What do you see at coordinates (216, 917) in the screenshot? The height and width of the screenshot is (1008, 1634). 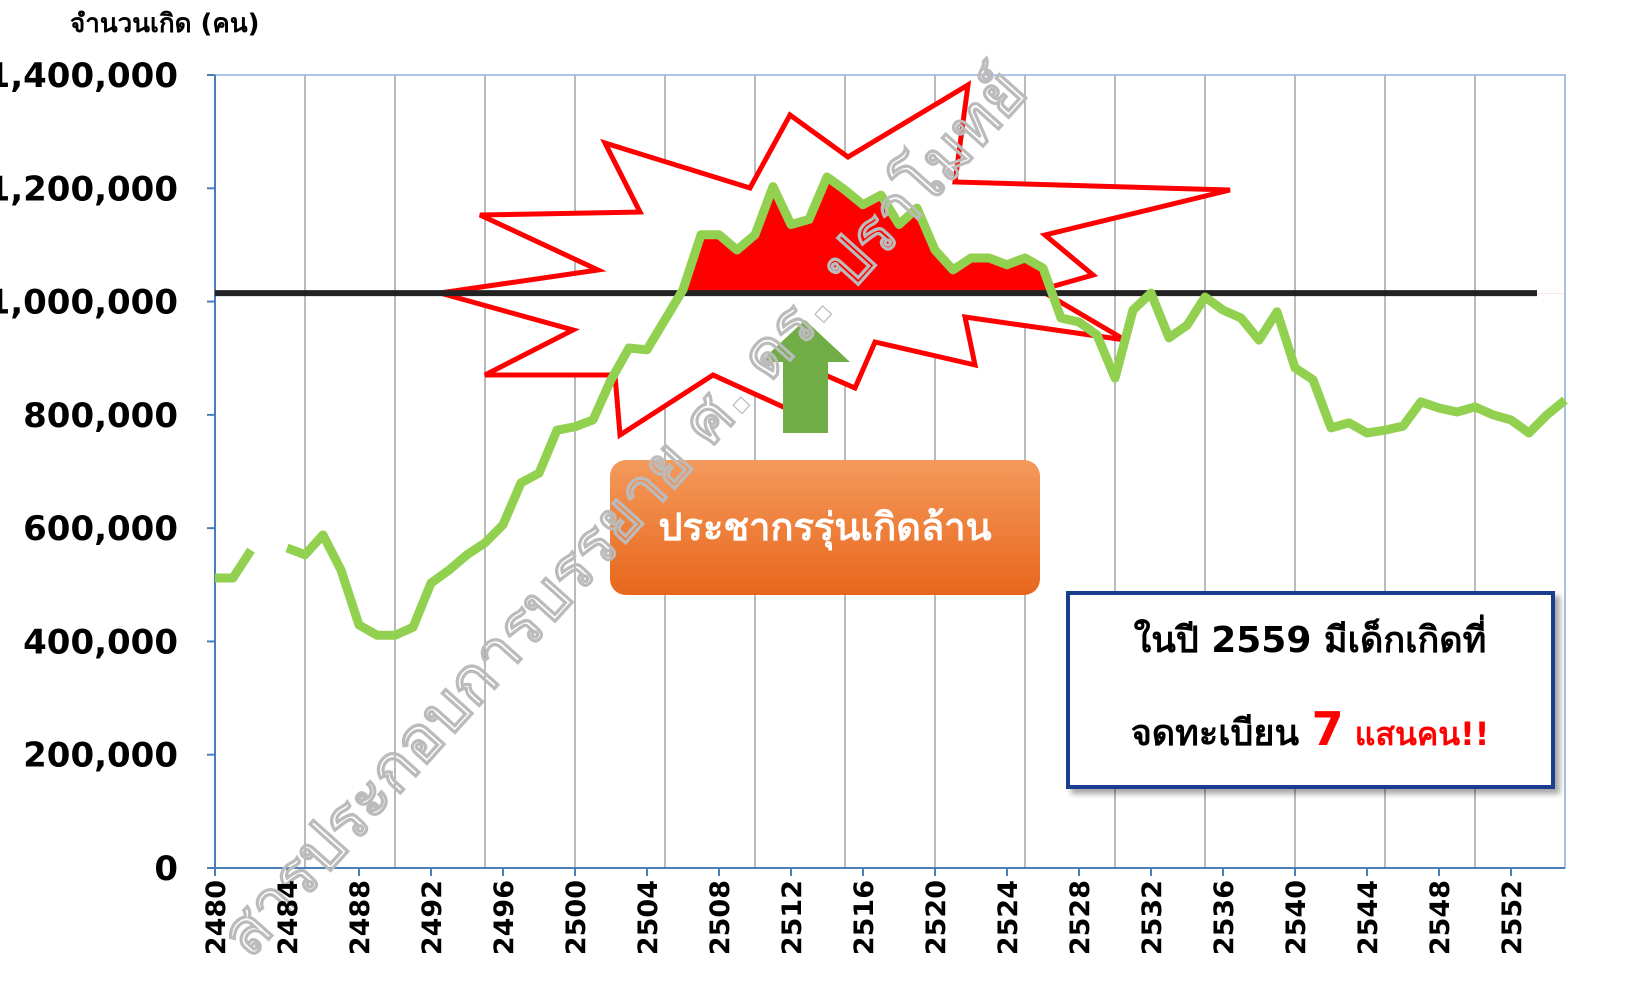 I see `x-tick-label: 2480` at bounding box center [216, 917].